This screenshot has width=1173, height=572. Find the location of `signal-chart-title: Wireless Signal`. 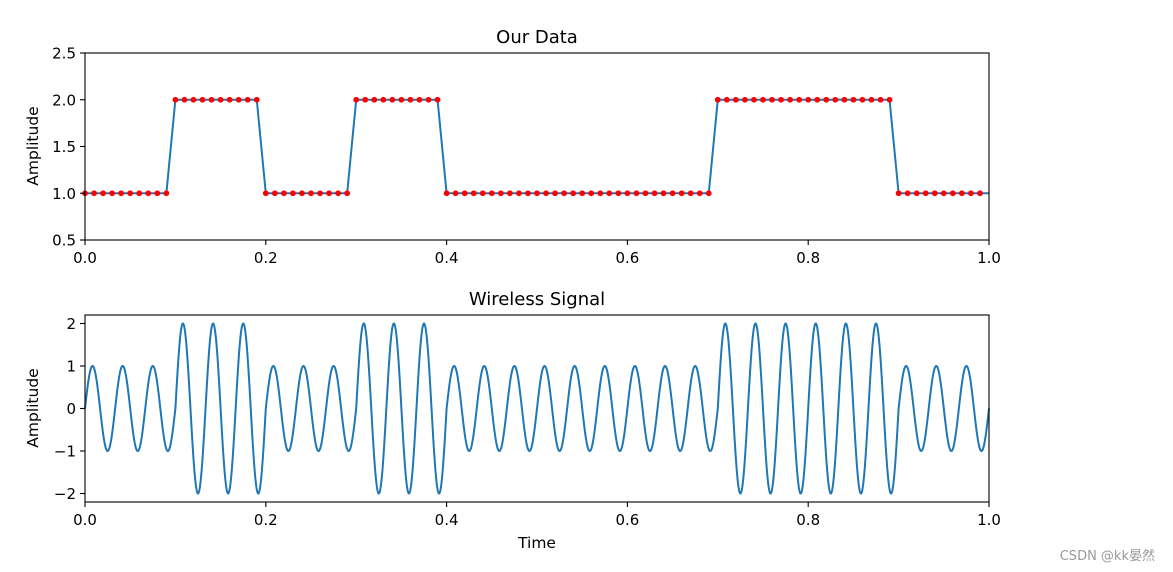

signal-chart-title: Wireless Signal is located at coordinates (537, 299).